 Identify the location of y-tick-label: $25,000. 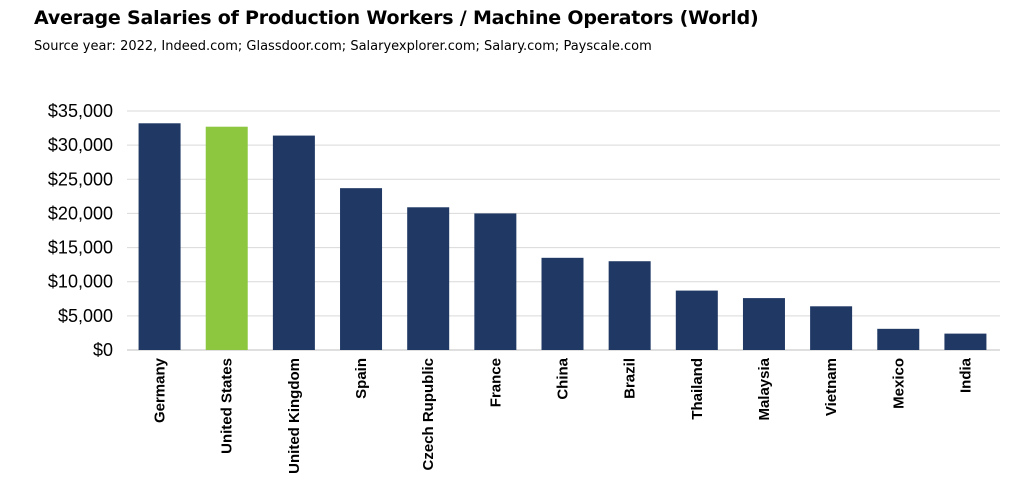
(80, 179).